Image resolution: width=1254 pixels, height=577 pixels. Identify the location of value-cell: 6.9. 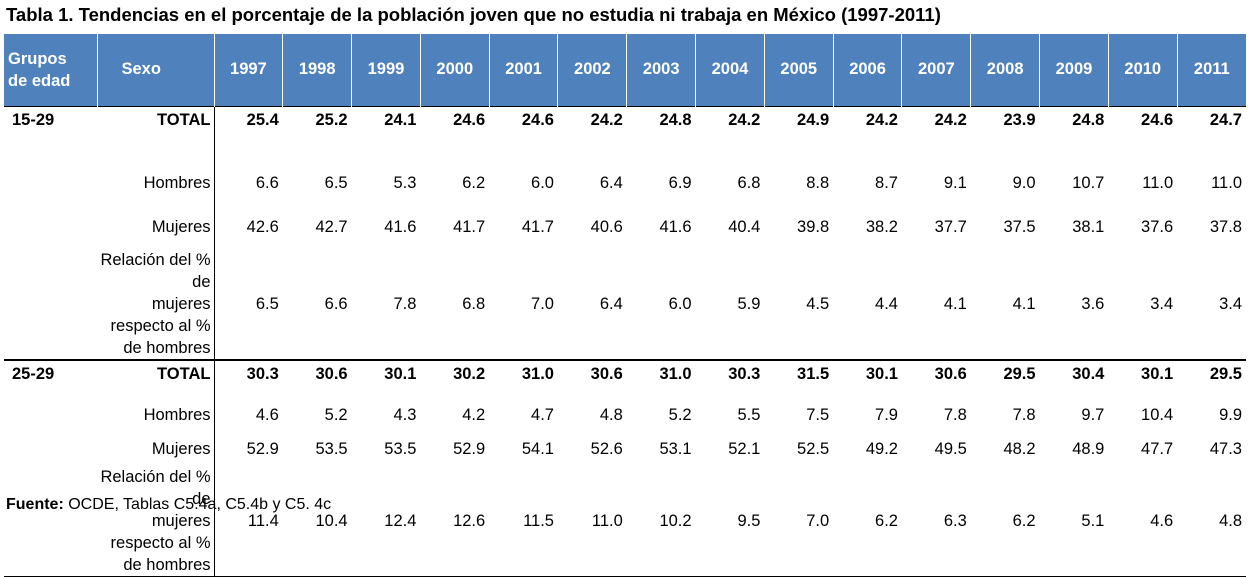
(680, 182).